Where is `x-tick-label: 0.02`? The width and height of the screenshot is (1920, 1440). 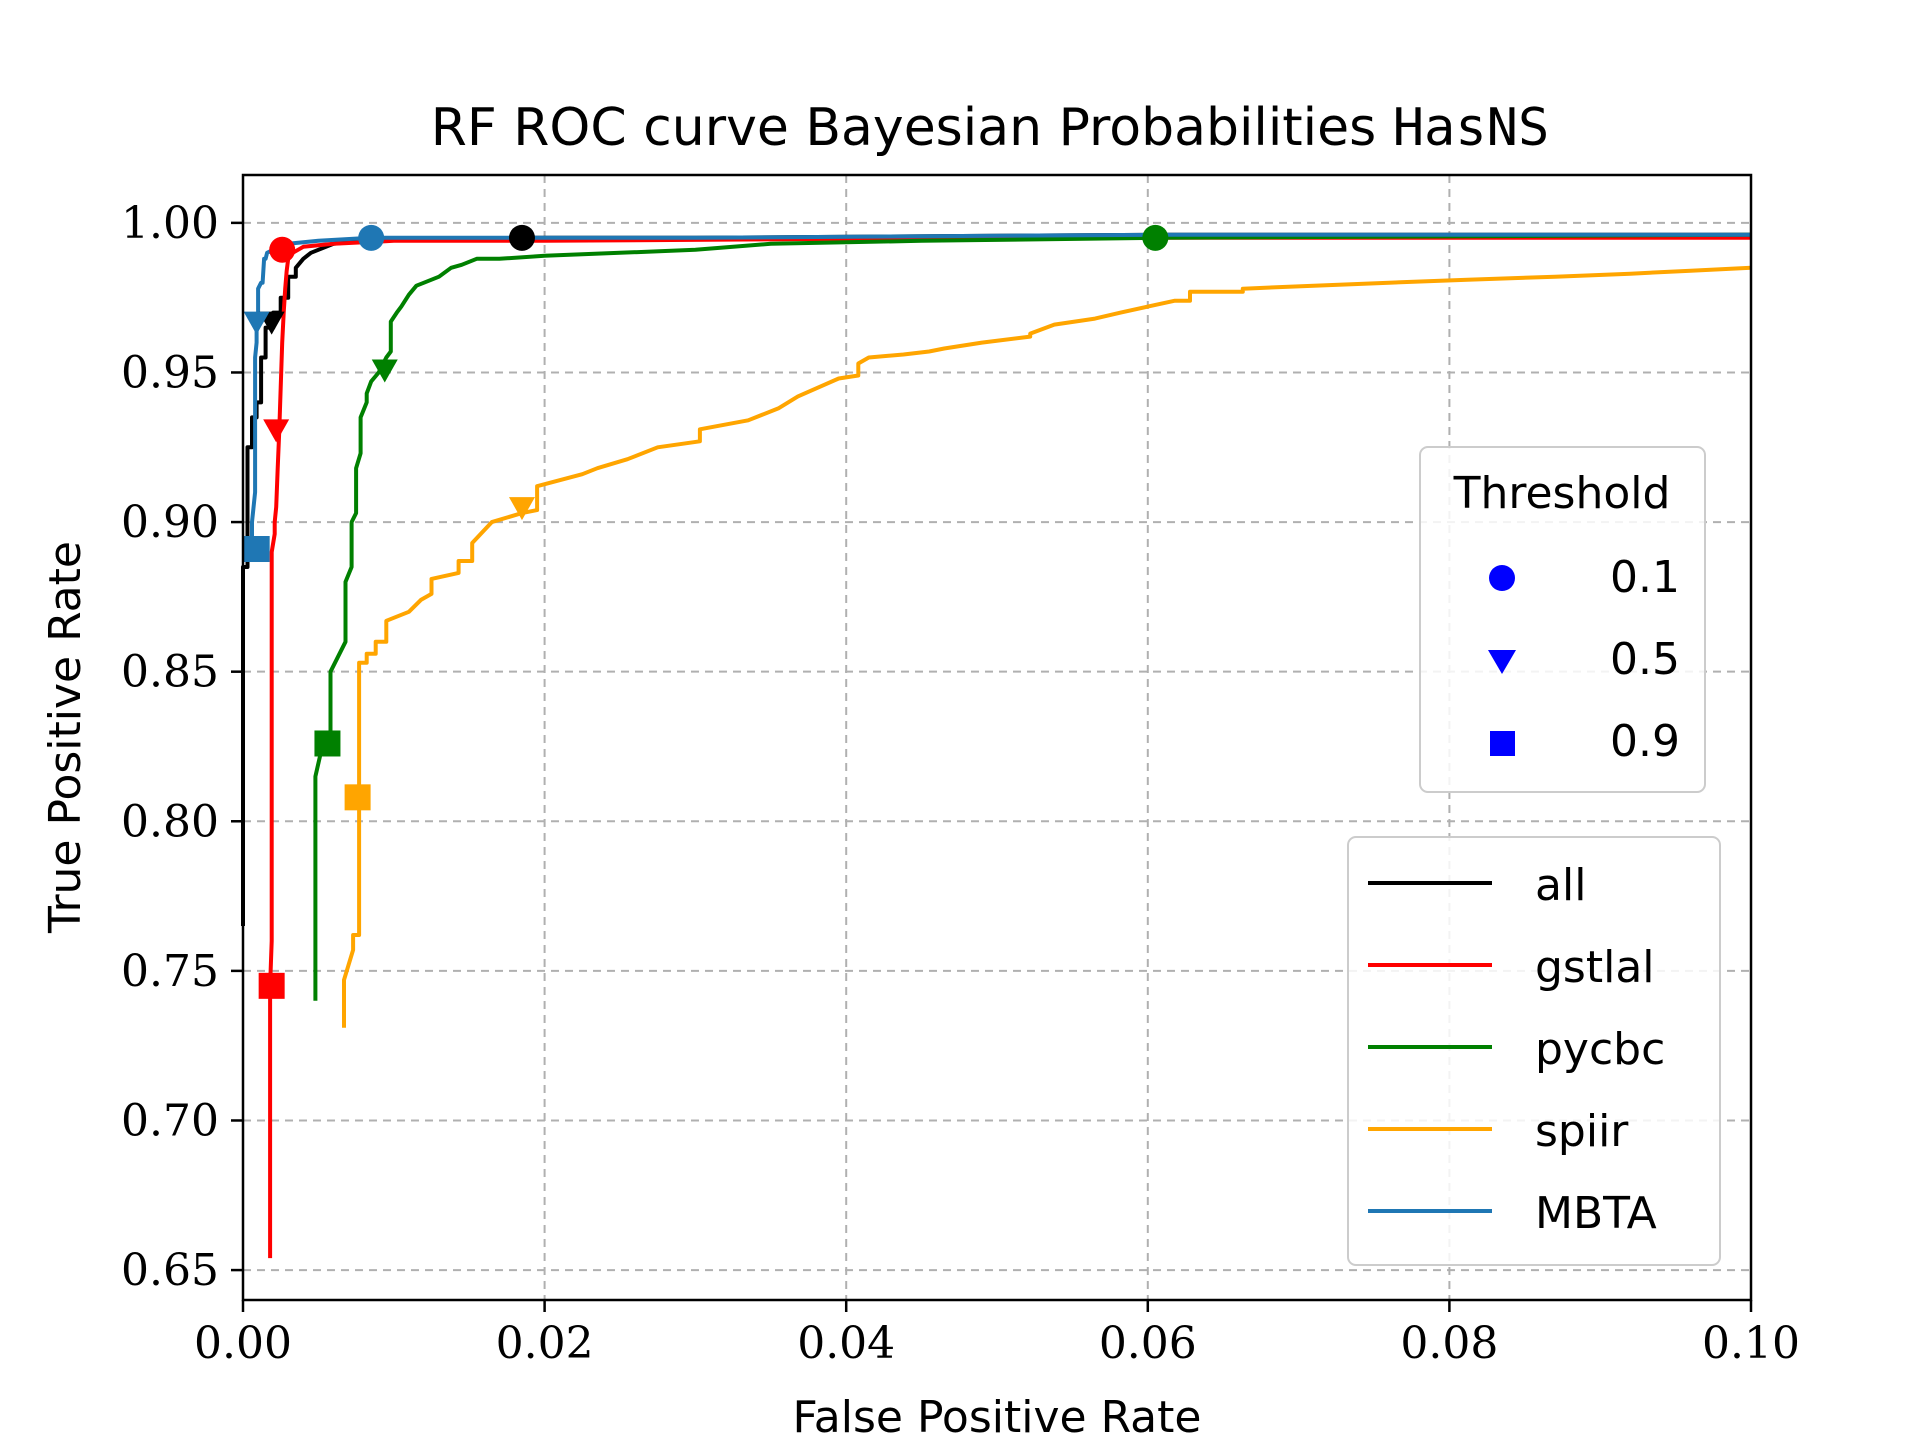 x-tick-label: 0.02 is located at coordinates (545, 1343).